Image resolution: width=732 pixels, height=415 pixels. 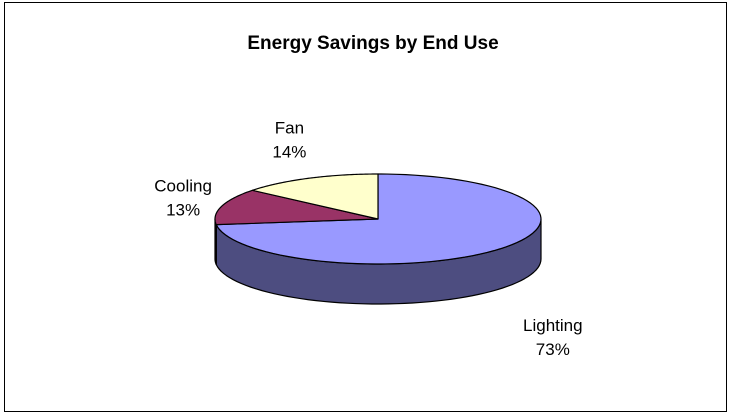 What do you see at coordinates (289, 152) in the screenshot?
I see `slice-value-fan: 14%` at bounding box center [289, 152].